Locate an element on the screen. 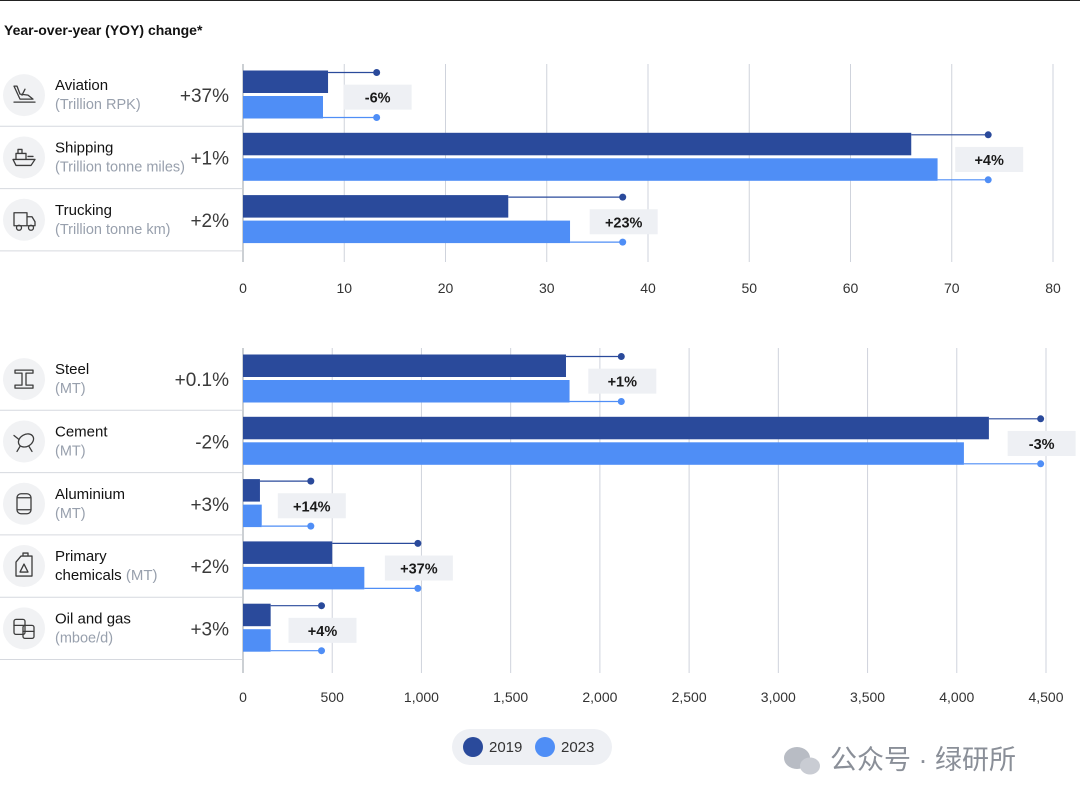 The width and height of the screenshot is (1080, 808). oil-barrels-icon is located at coordinates (24, 628).